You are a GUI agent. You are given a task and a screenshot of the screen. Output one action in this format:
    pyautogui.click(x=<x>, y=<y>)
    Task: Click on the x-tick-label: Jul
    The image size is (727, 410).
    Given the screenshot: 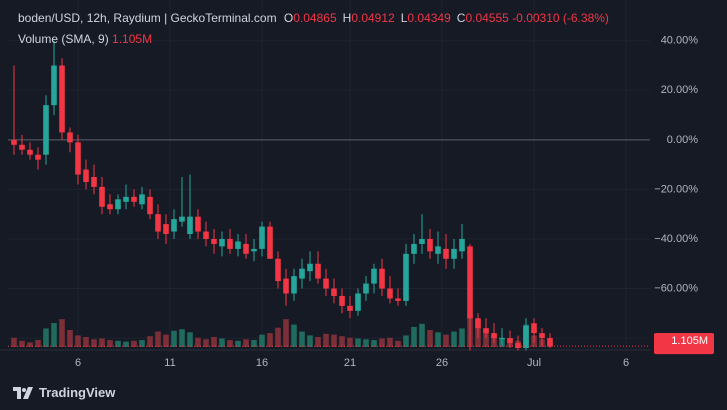 What is the action you would take?
    pyautogui.click(x=534, y=363)
    